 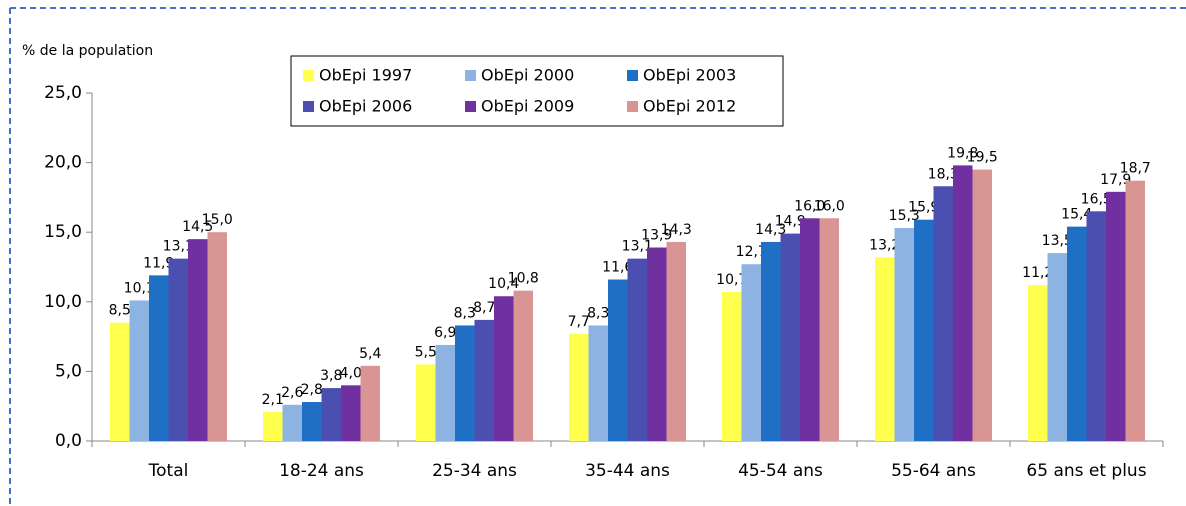 What do you see at coordinates (790, 222) in the screenshot?
I see `value-label: 14,9` at bounding box center [790, 222].